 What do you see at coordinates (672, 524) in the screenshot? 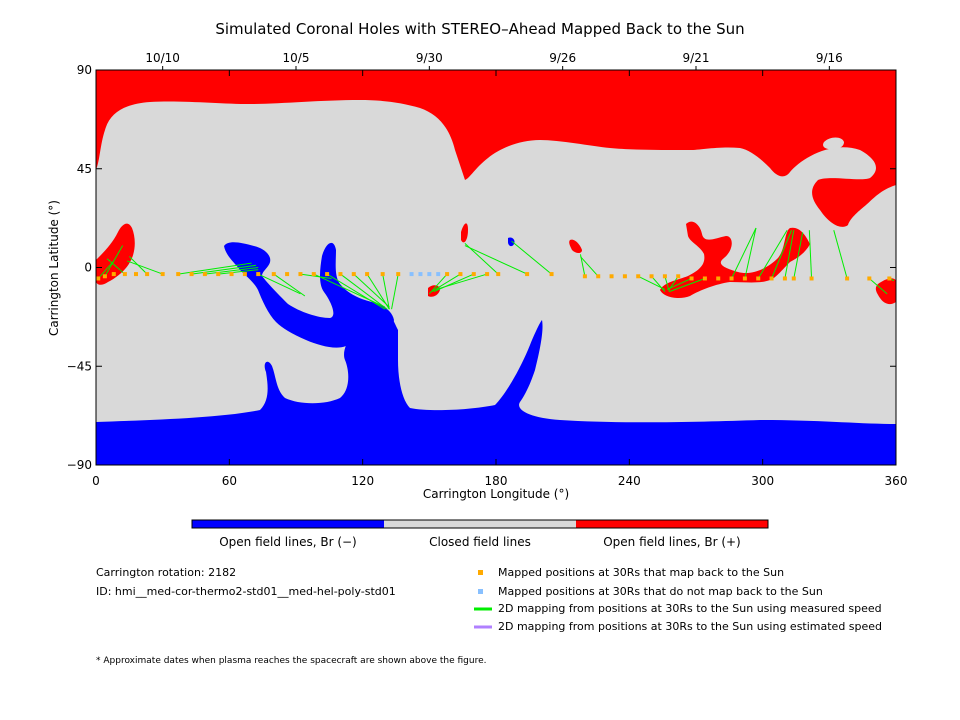
I see `colorbar-open-positive` at bounding box center [672, 524].